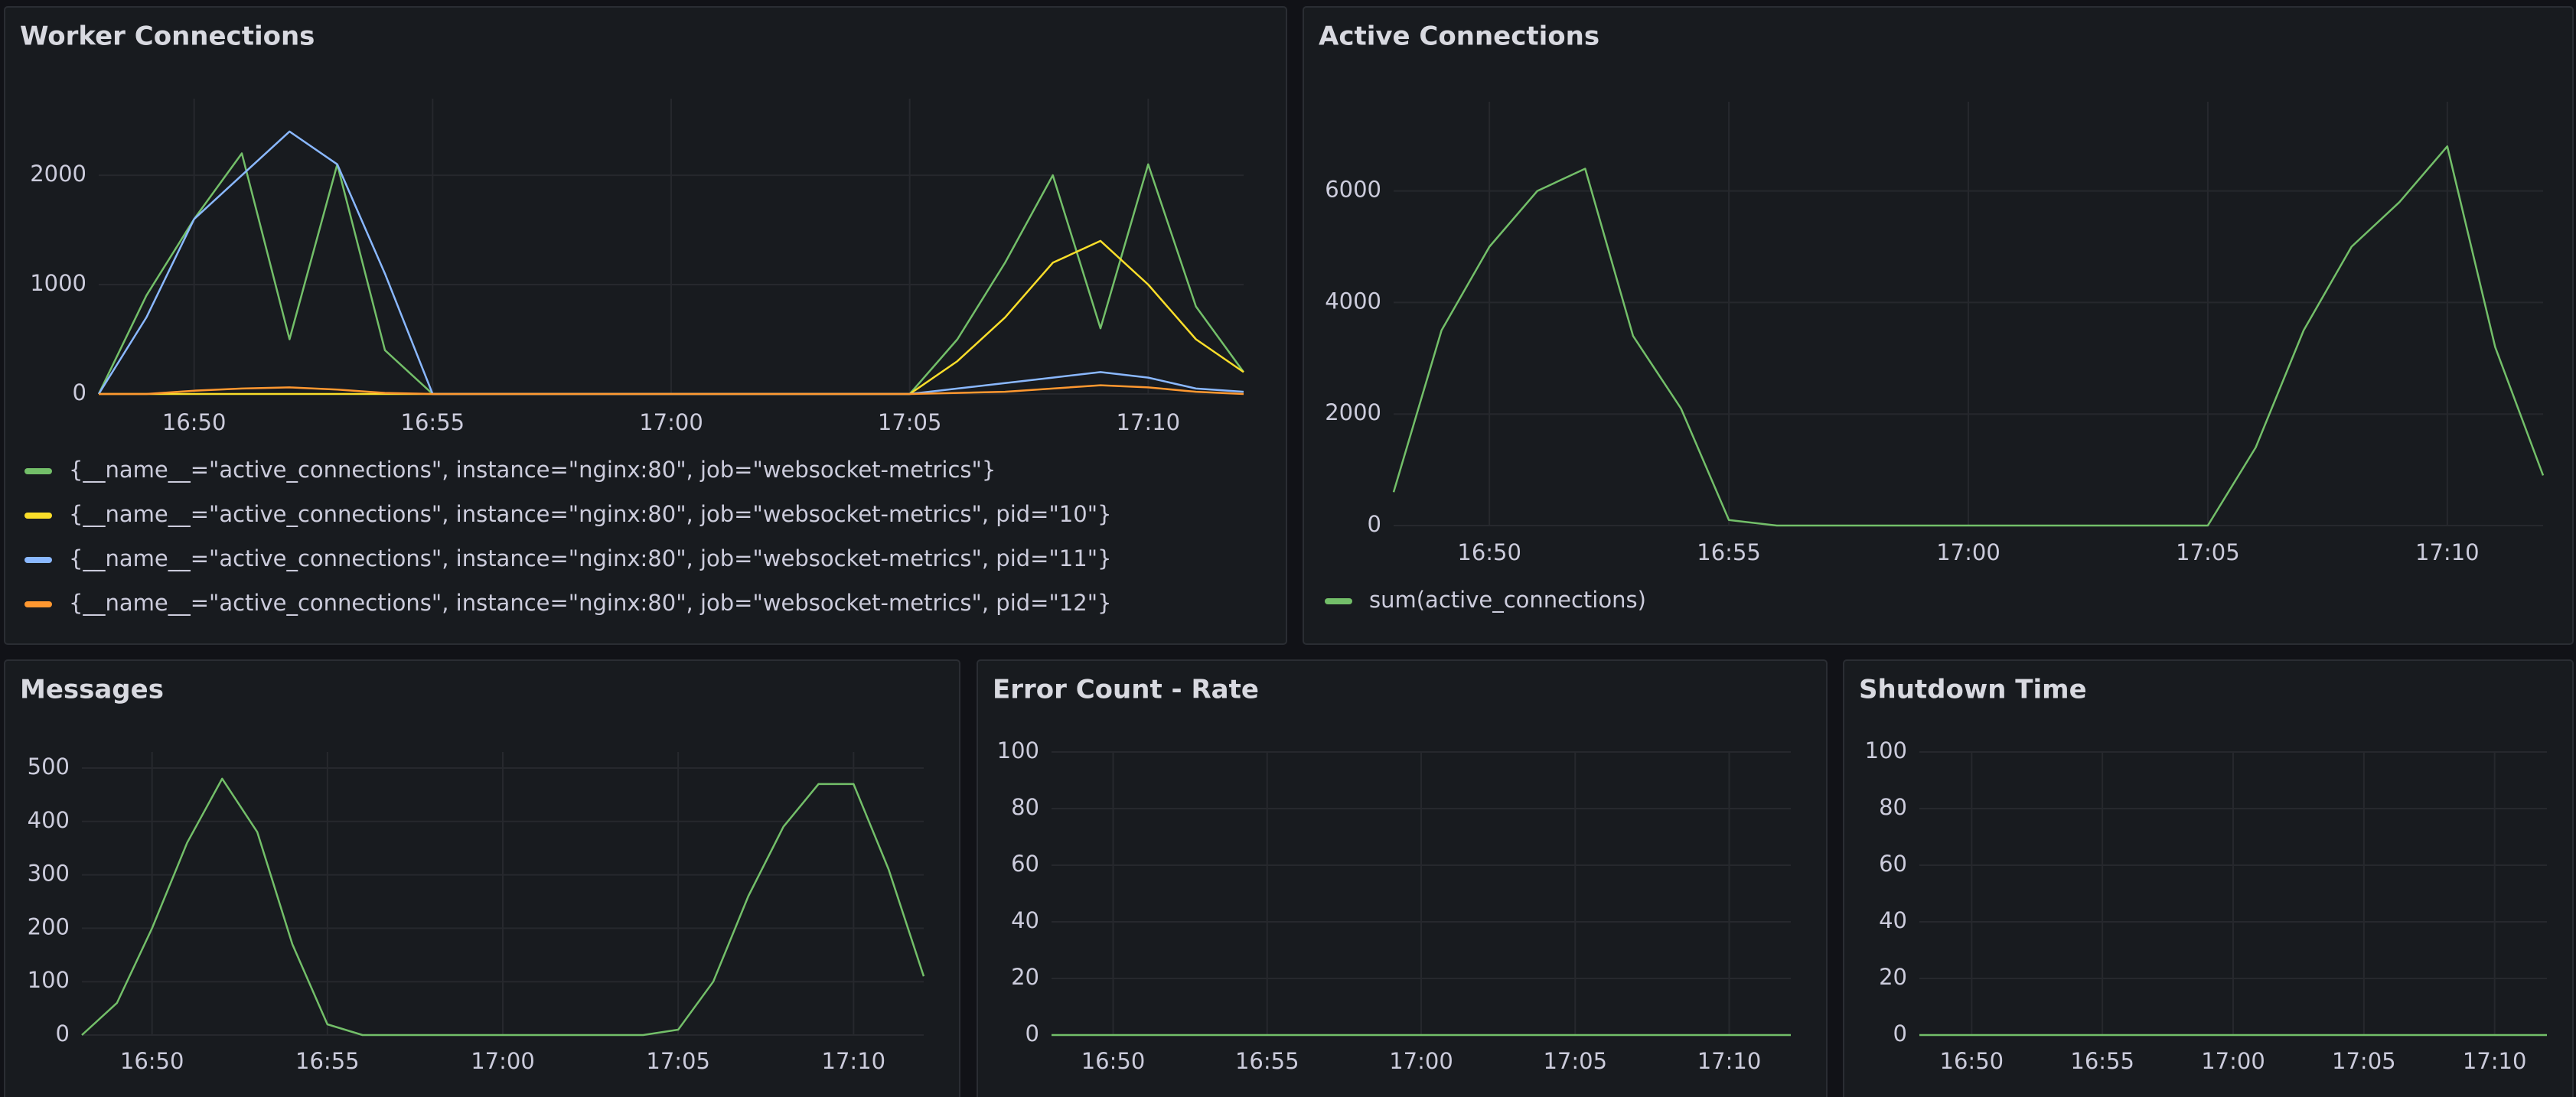  I want to click on y-tick-label: 6000, so click(1353, 190).